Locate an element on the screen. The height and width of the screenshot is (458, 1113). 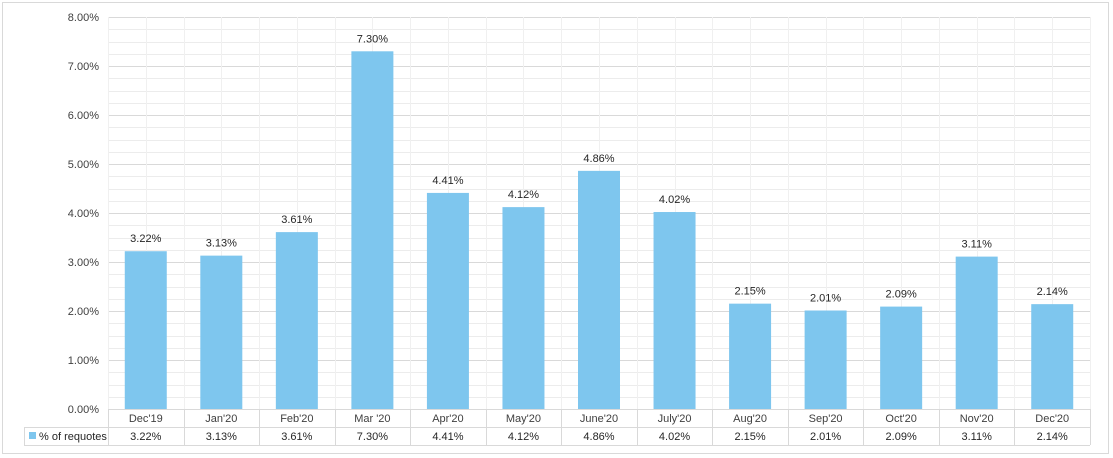
table-value: 2.09% is located at coordinates (901, 437).